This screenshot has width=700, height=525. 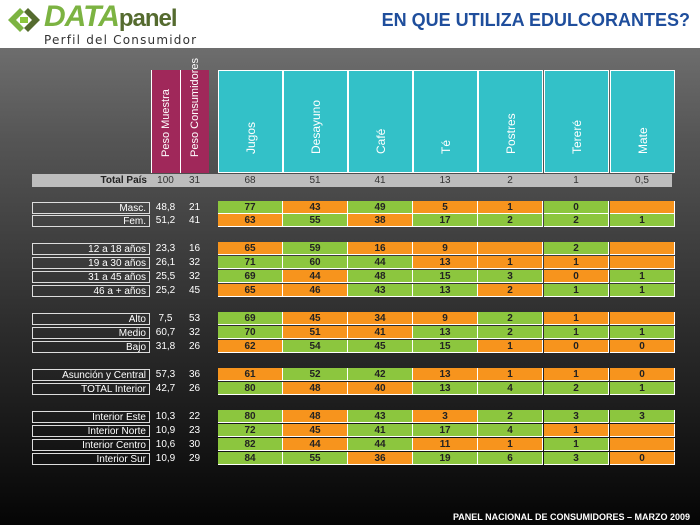 What do you see at coordinates (250, 388) in the screenshot?
I see `data-cell: 80` at bounding box center [250, 388].